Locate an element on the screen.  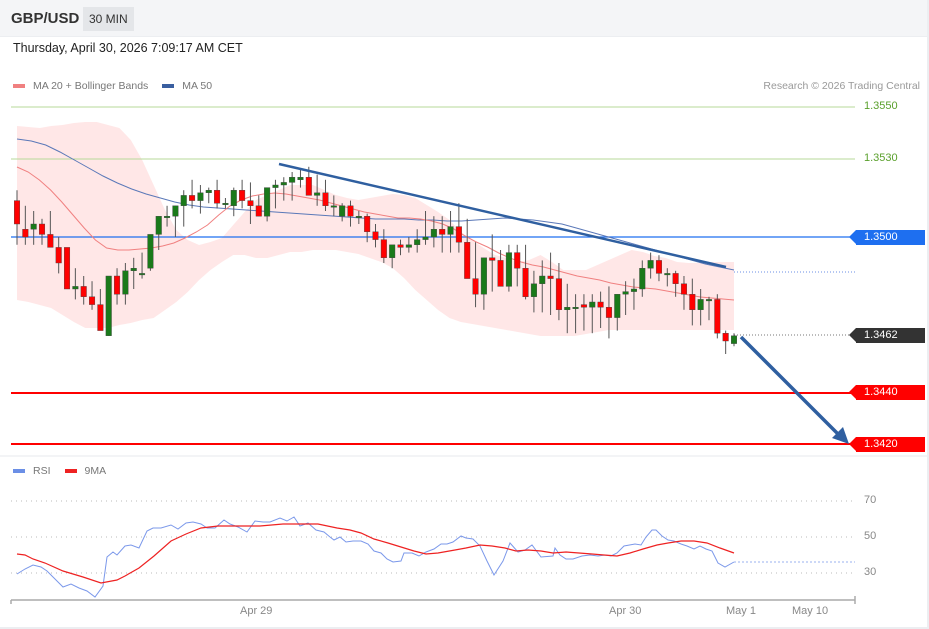
forecast-arrow-shaft is located at coordinates (790, 386).